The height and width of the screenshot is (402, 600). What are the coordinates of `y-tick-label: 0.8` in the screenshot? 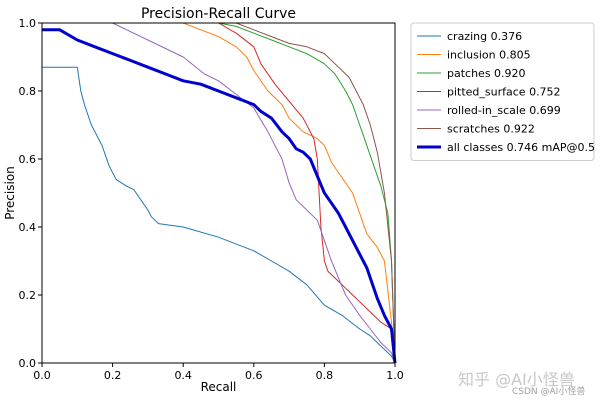 It's located at (28, 91).